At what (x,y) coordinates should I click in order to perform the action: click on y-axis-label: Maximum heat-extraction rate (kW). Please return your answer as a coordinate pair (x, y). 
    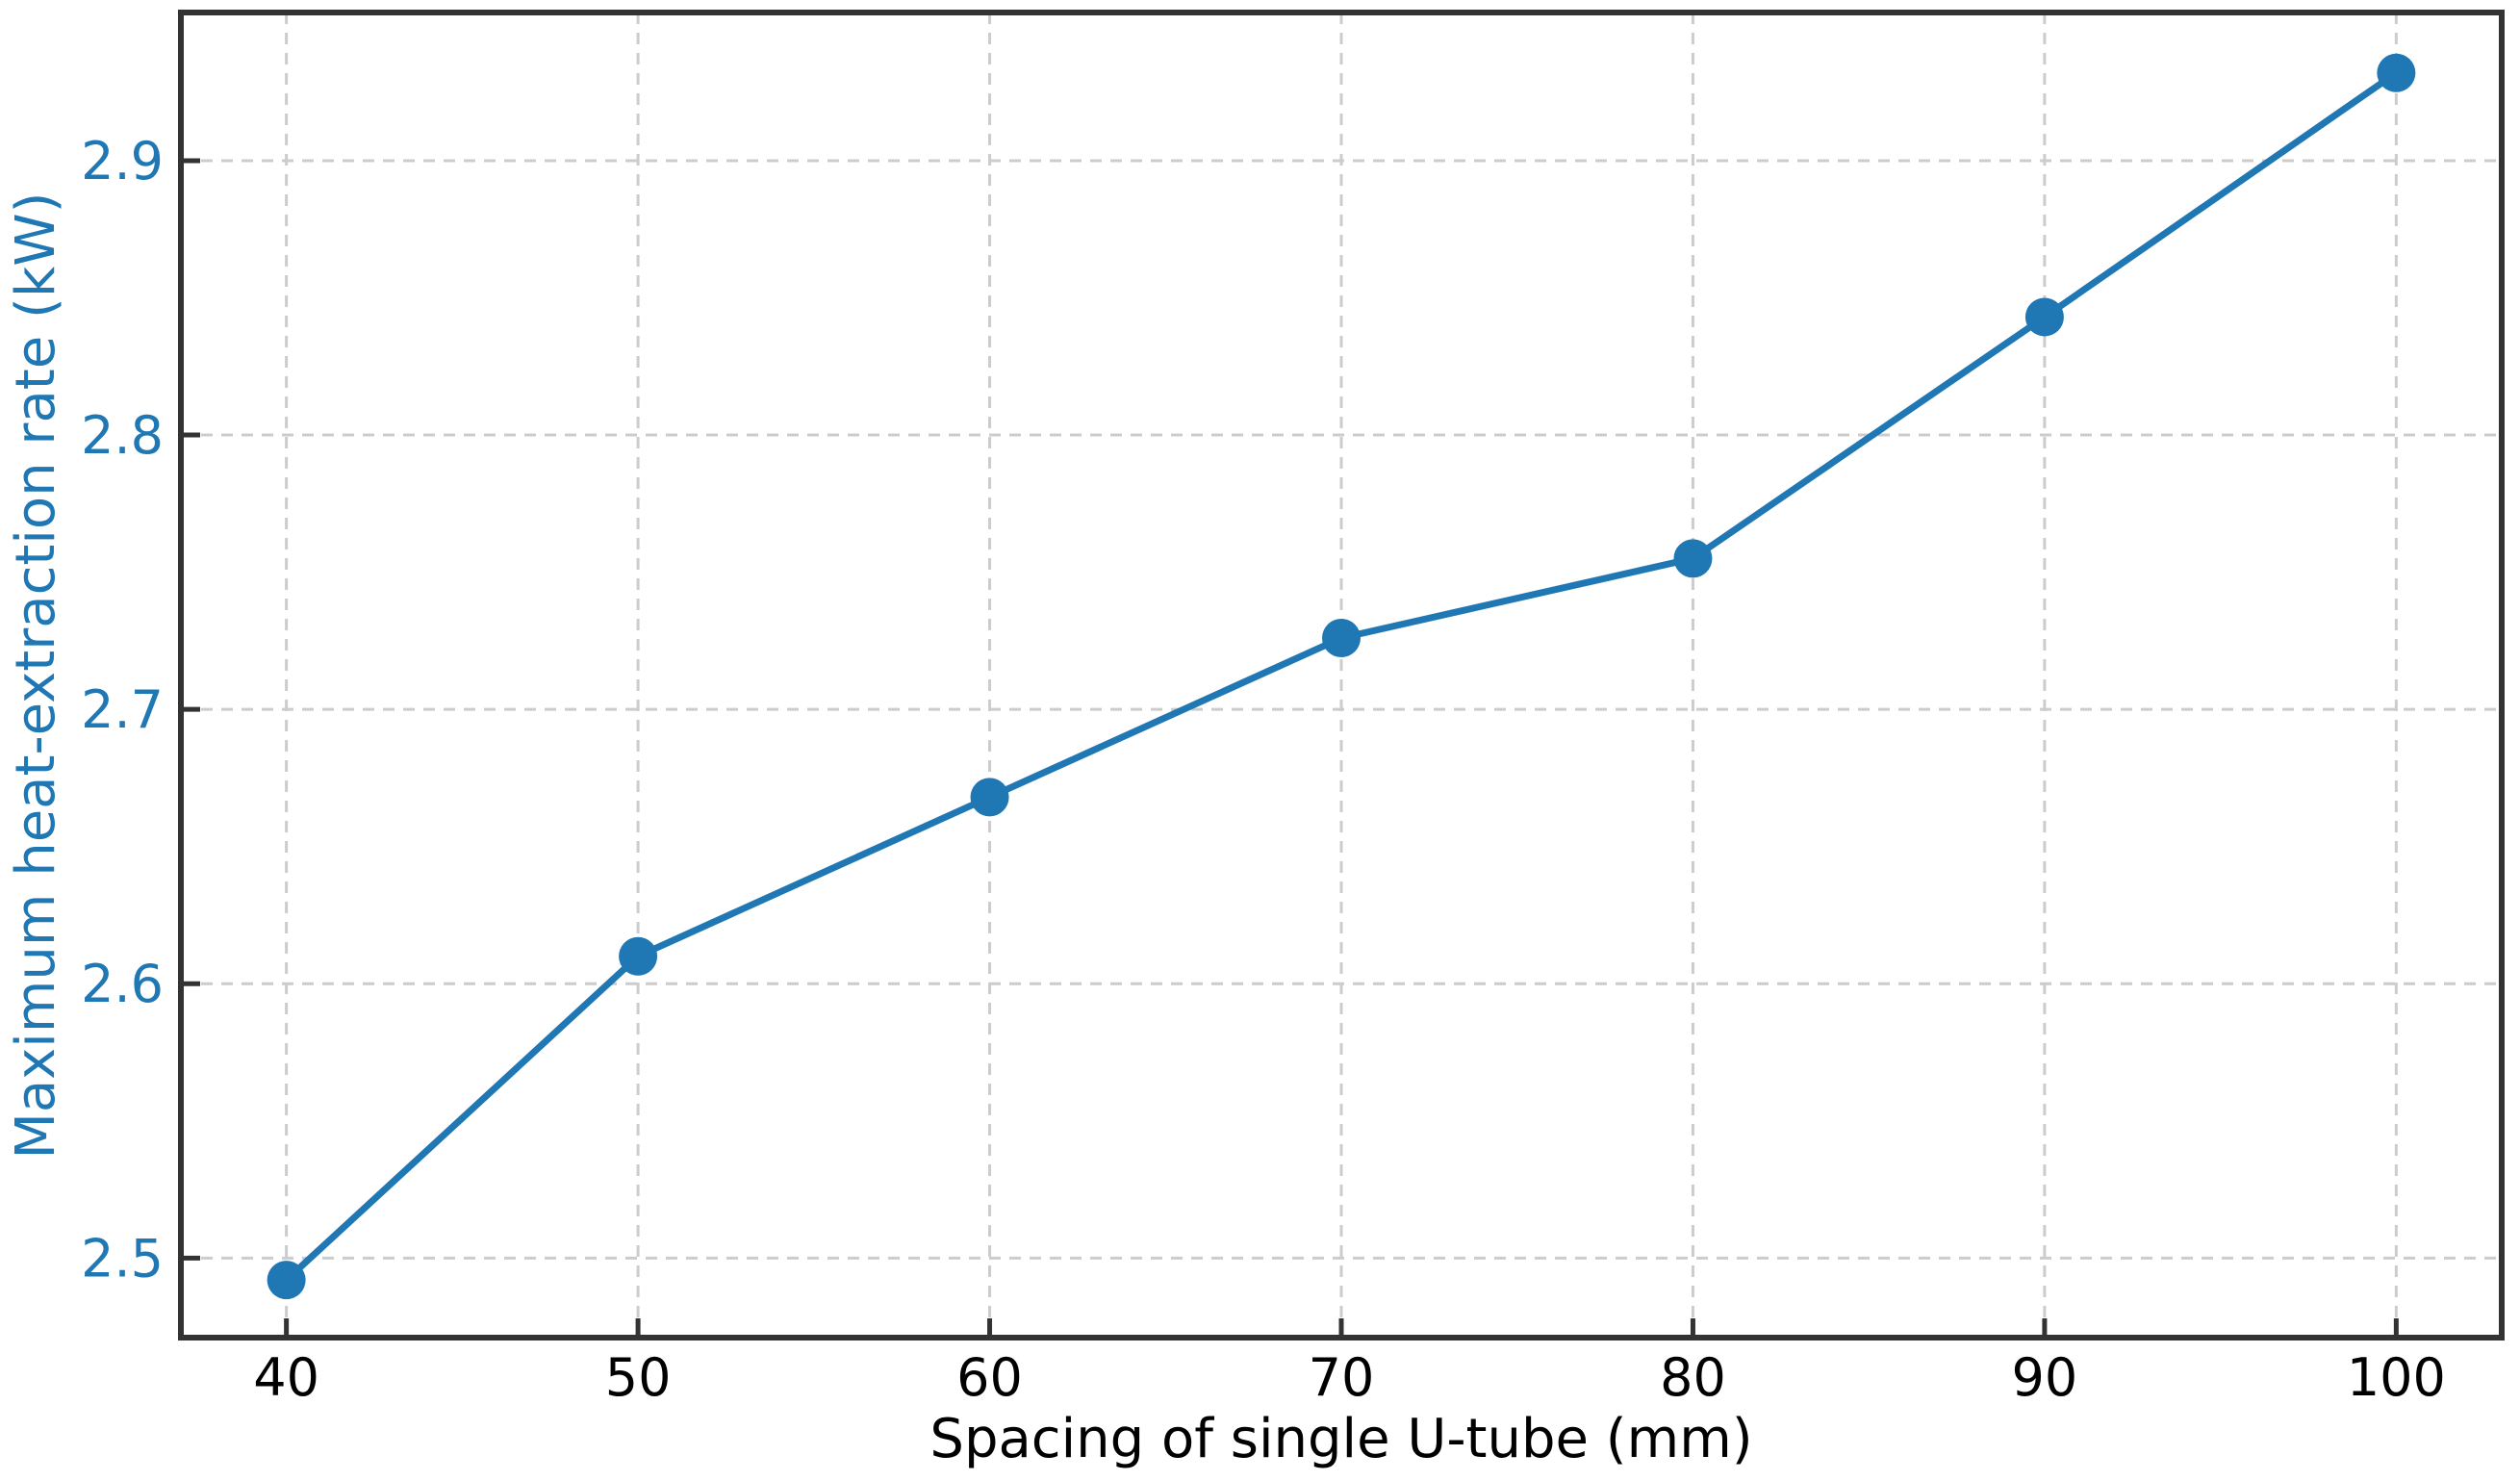
    Looking at the image, I should click on (36, 676).